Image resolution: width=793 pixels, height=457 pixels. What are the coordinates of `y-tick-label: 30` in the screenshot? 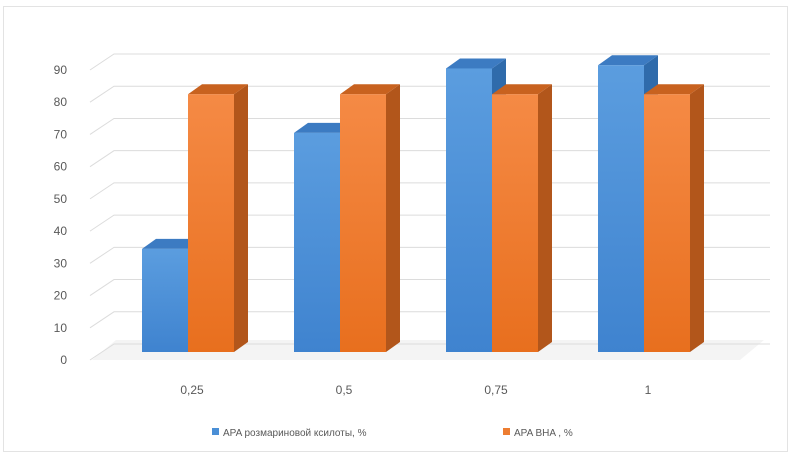 It's located at (61, 263).